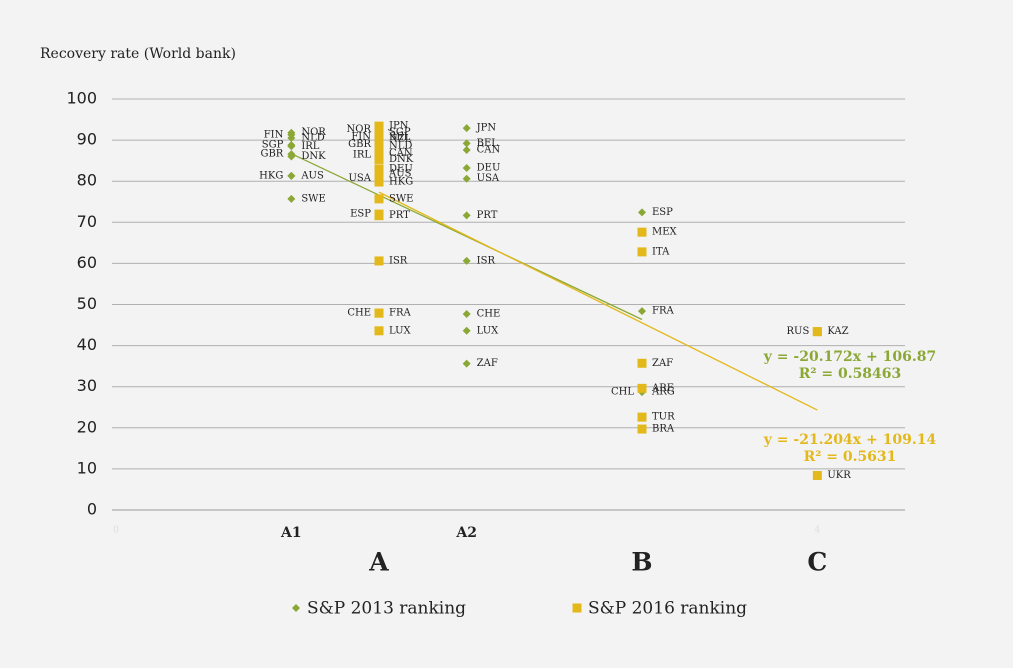 This screenshot has height=668, width=1013. Describe the element at coordinates (291, 533) in the screenshot. I see `category-label: A1` at that location.